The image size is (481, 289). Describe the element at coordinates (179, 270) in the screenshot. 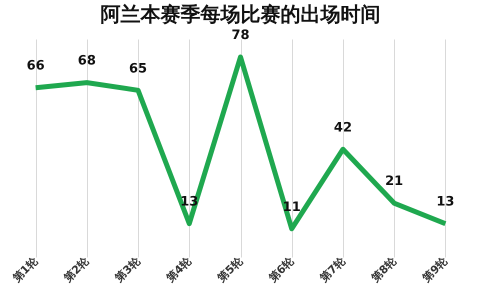

I see `x-tick-label: 第4轮` at that location.